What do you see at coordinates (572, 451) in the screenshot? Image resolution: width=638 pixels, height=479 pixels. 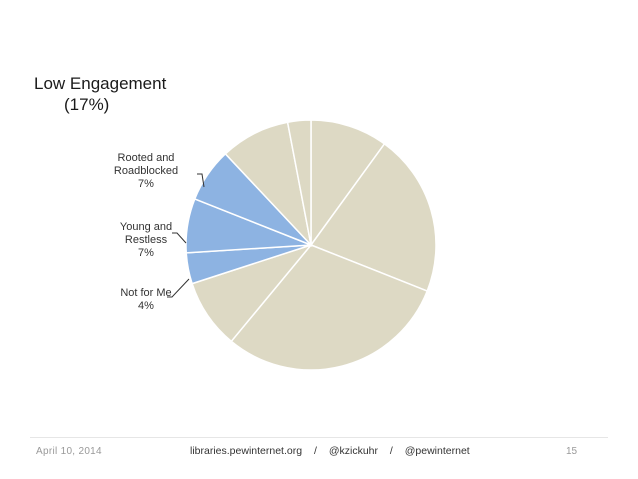 I see `page-number: 15` at bounding box center [572, 451].